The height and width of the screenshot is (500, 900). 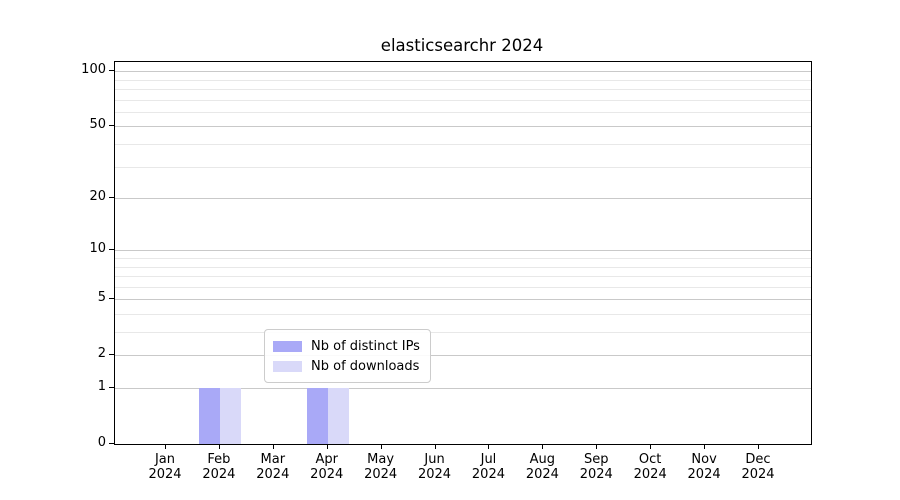 I want to click on legend-entry: Nb of downloads, so click(x=346, y=366).